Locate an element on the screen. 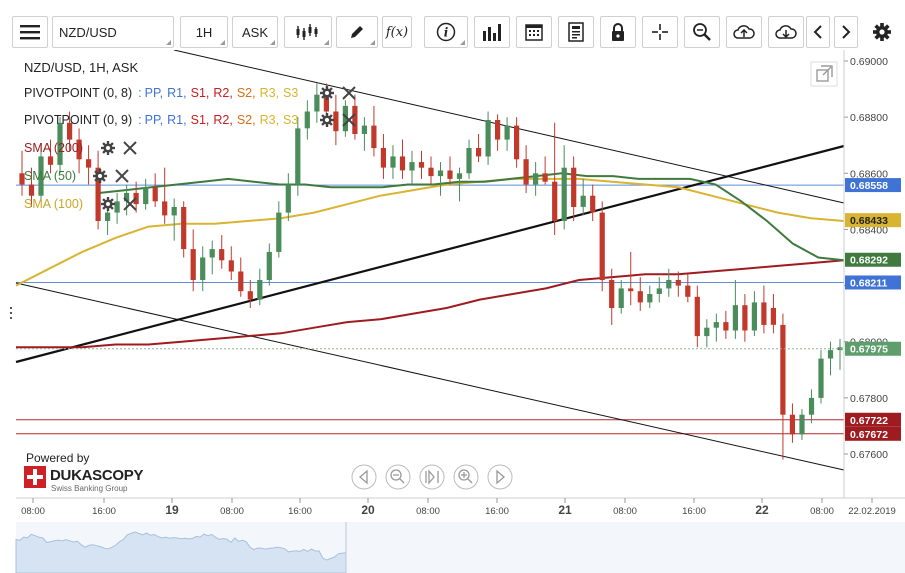 The image size is (905, 573). info-button: i is located at coordinates (446, 32).